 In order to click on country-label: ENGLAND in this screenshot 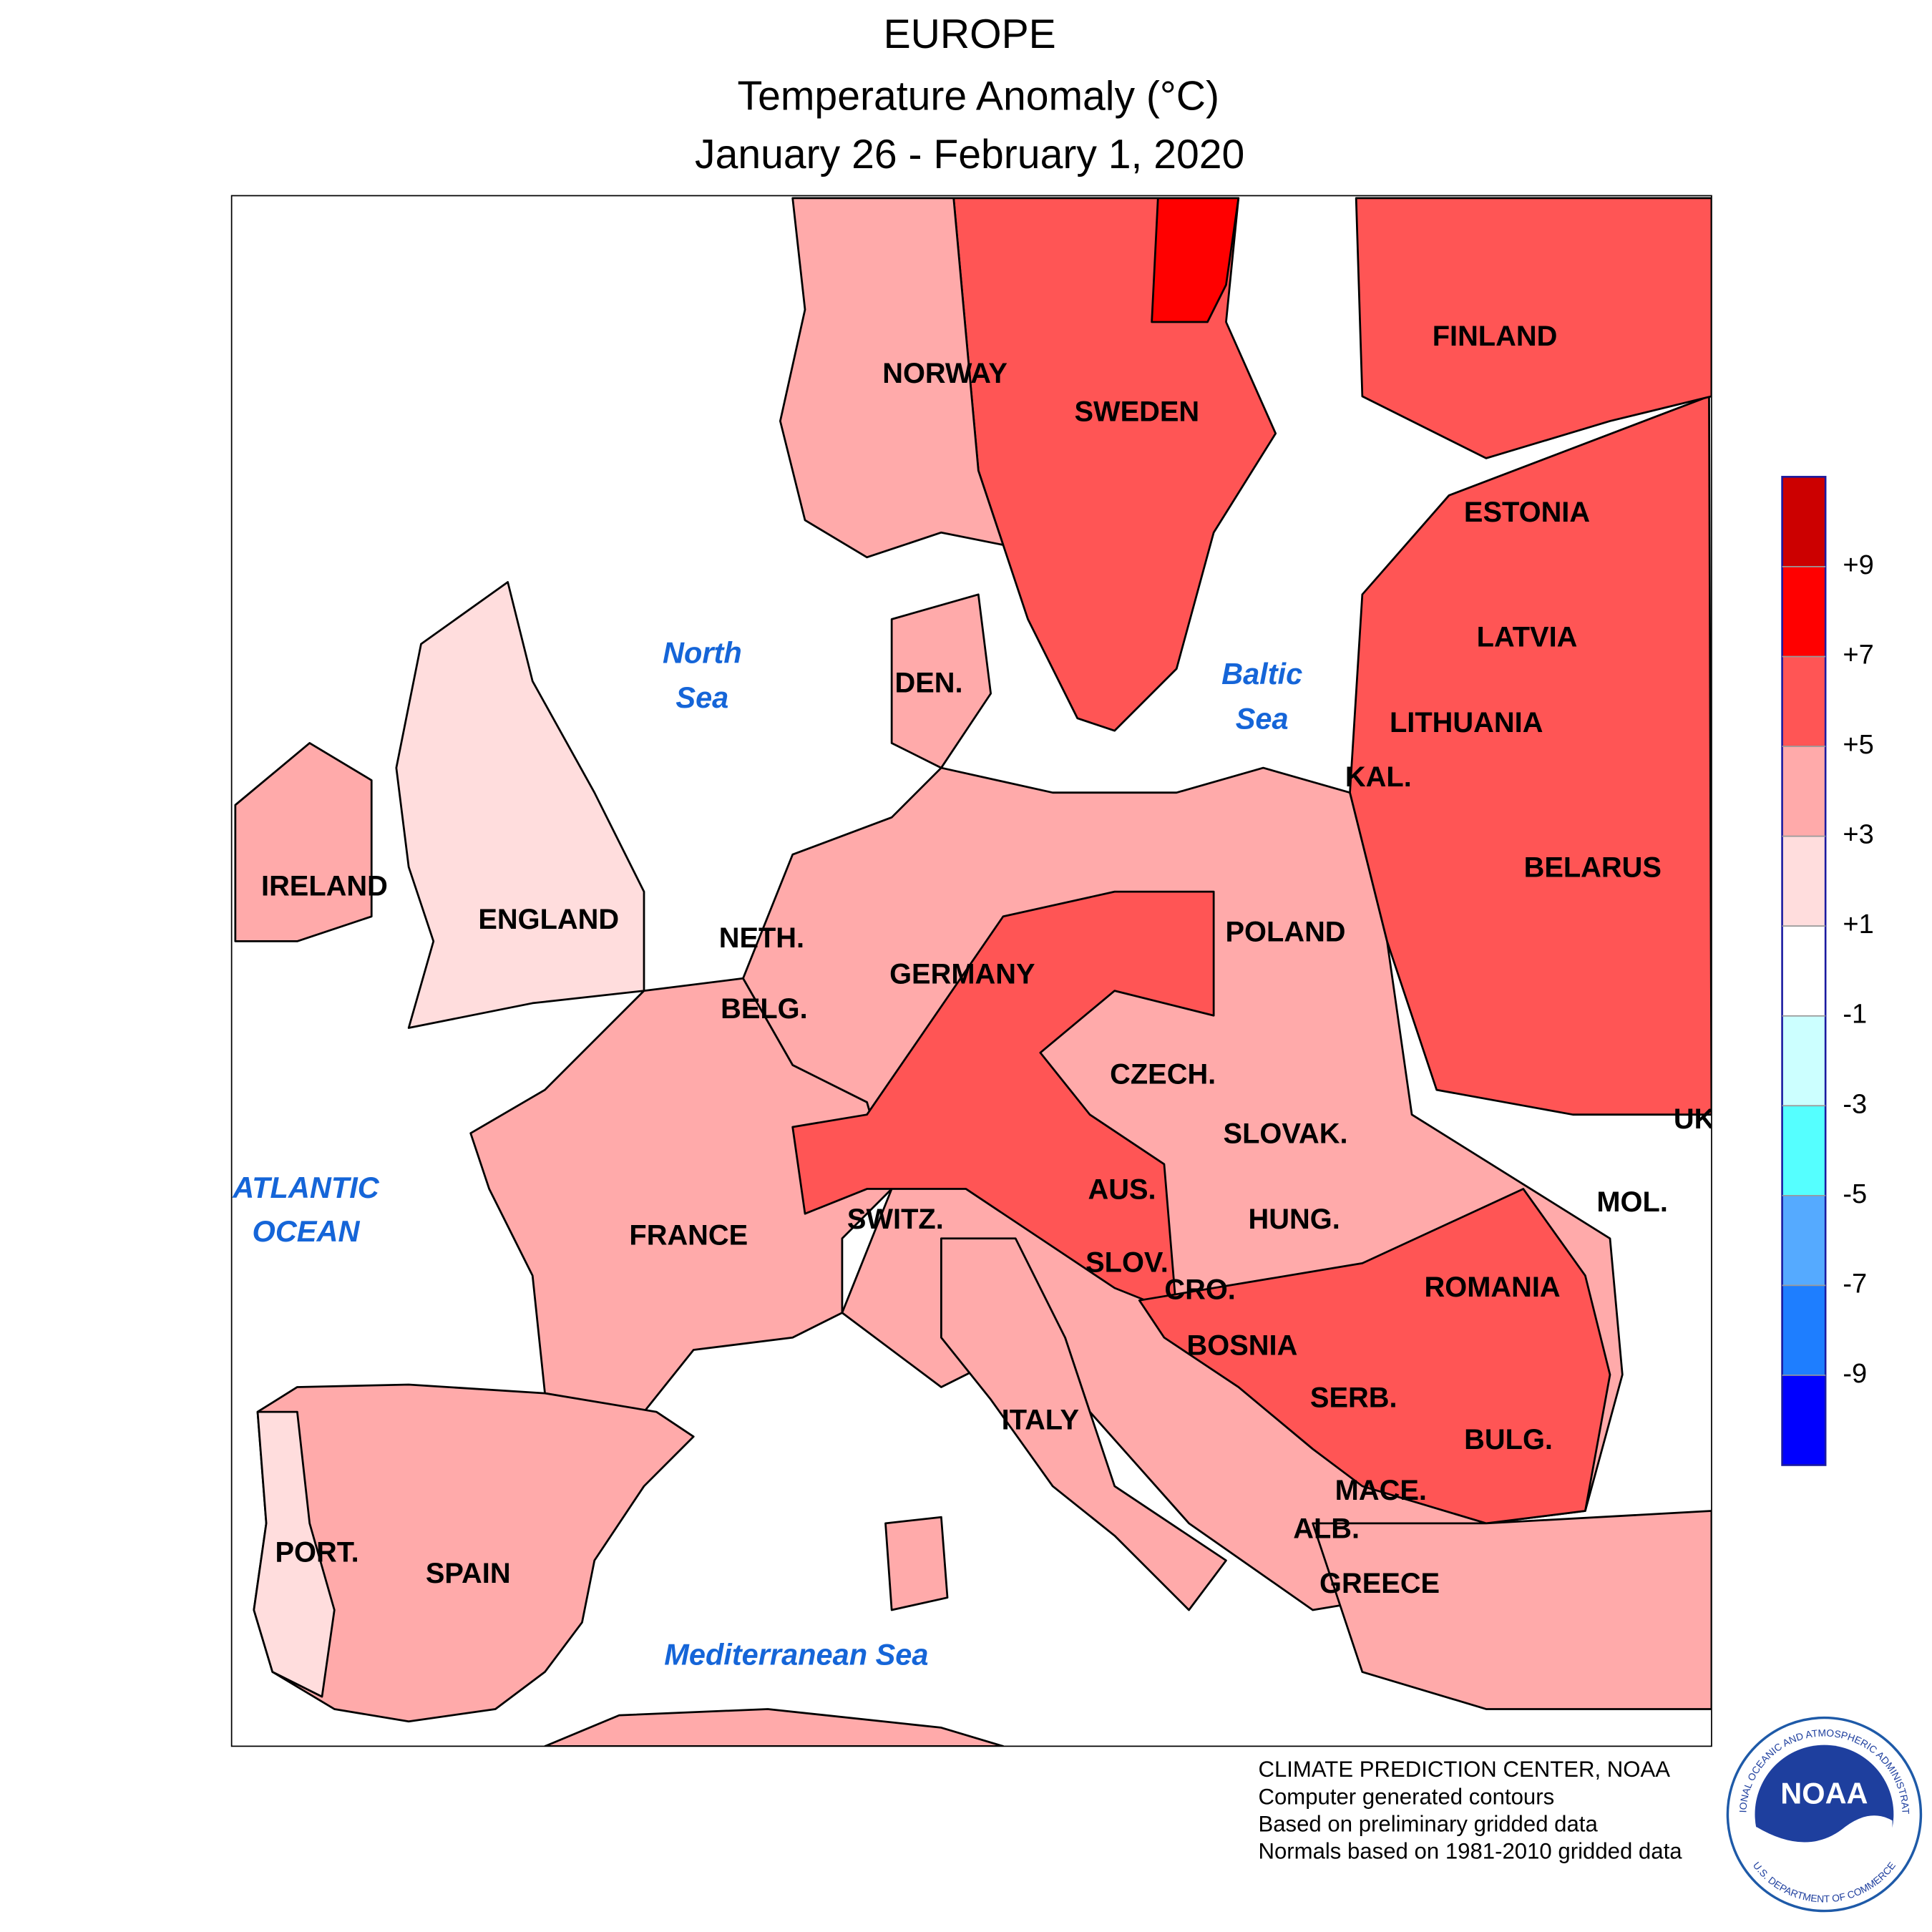, I will do `click(548, 919)`.